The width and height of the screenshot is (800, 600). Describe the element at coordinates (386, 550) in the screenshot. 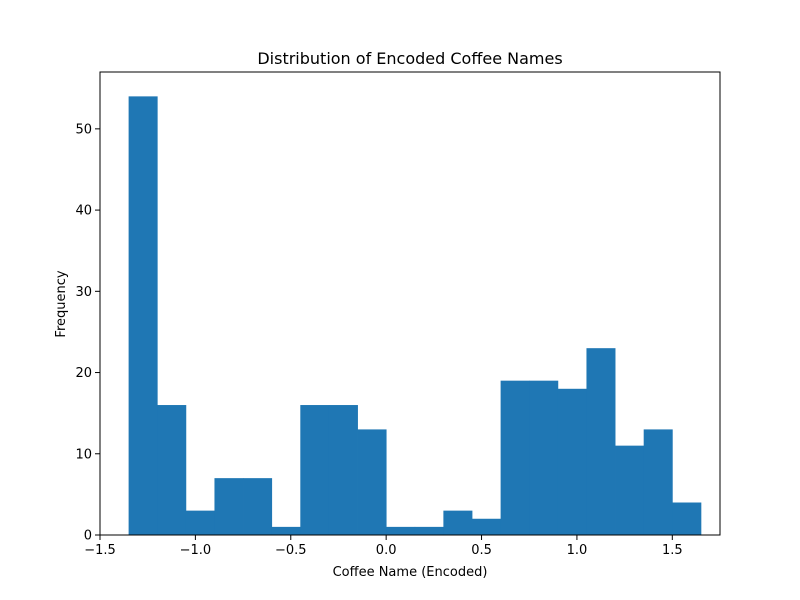

I see `x-tick-label: 0.0` at that location.